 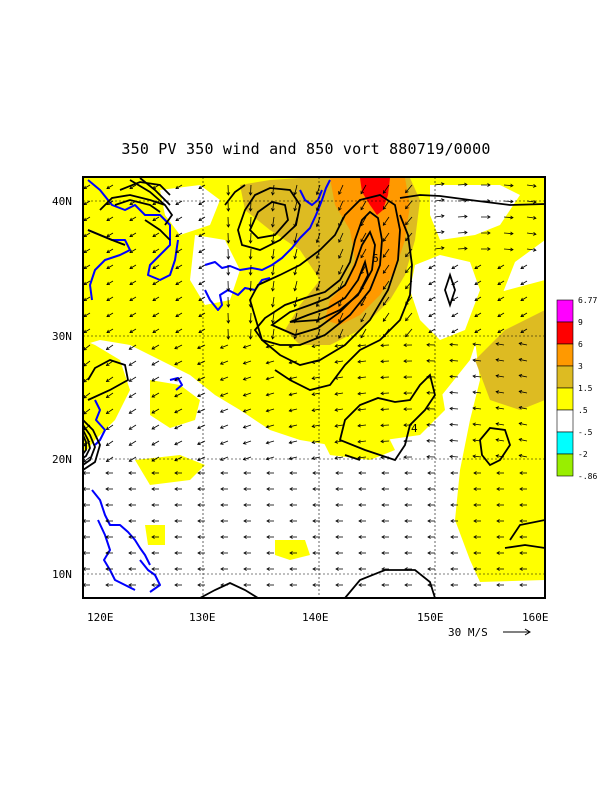 What do you see at coordinates (583, 410) in the screenshot?
I see `colorbar-label: .5` at bounding box center [583, 410].